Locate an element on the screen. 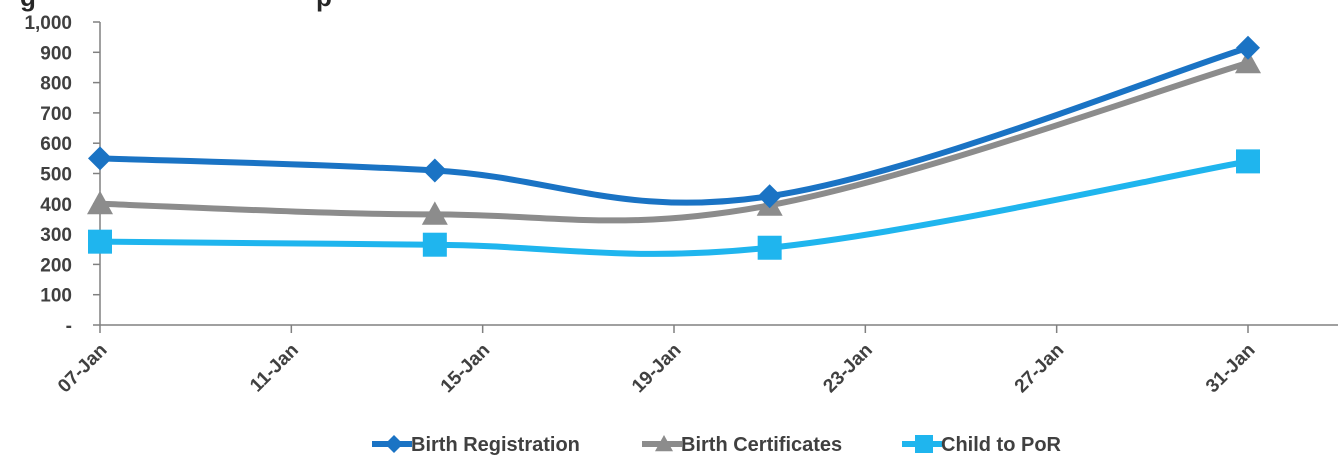 The height and width of the screenshot is (457, 1338). y-tick-label: 100 is located at coordinates (56, 296).